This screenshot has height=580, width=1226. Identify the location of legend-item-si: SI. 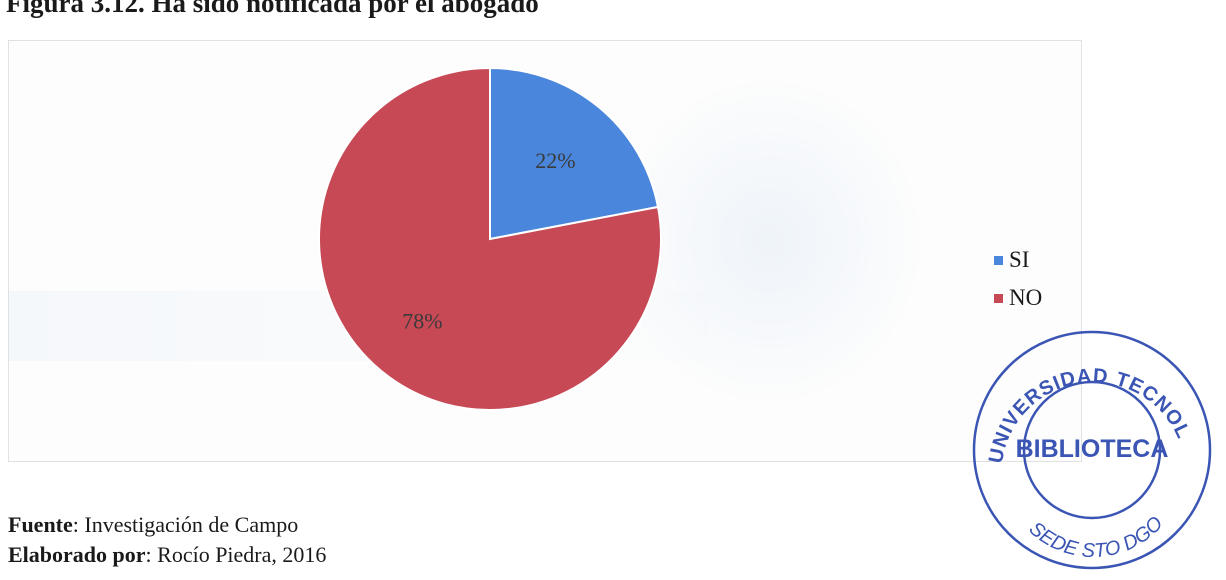
(1018, 260).